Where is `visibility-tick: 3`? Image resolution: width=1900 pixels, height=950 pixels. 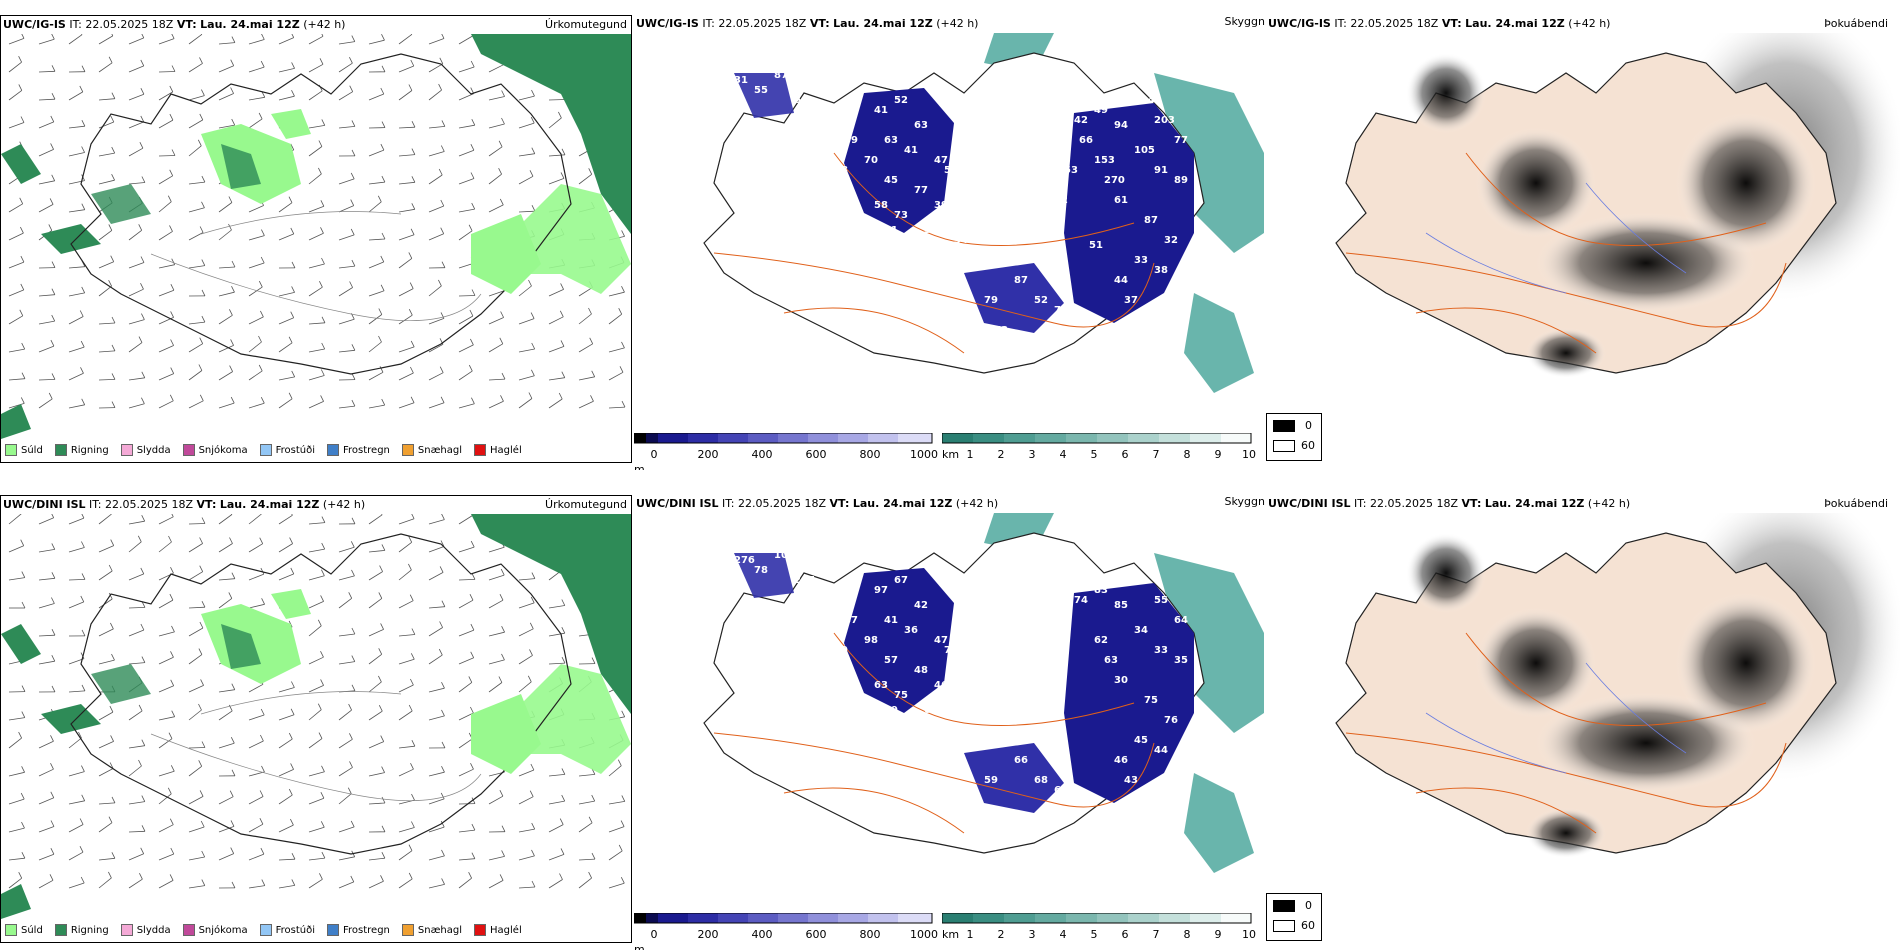
visibility-tick: 3 is located at coordinates (1032, 934).